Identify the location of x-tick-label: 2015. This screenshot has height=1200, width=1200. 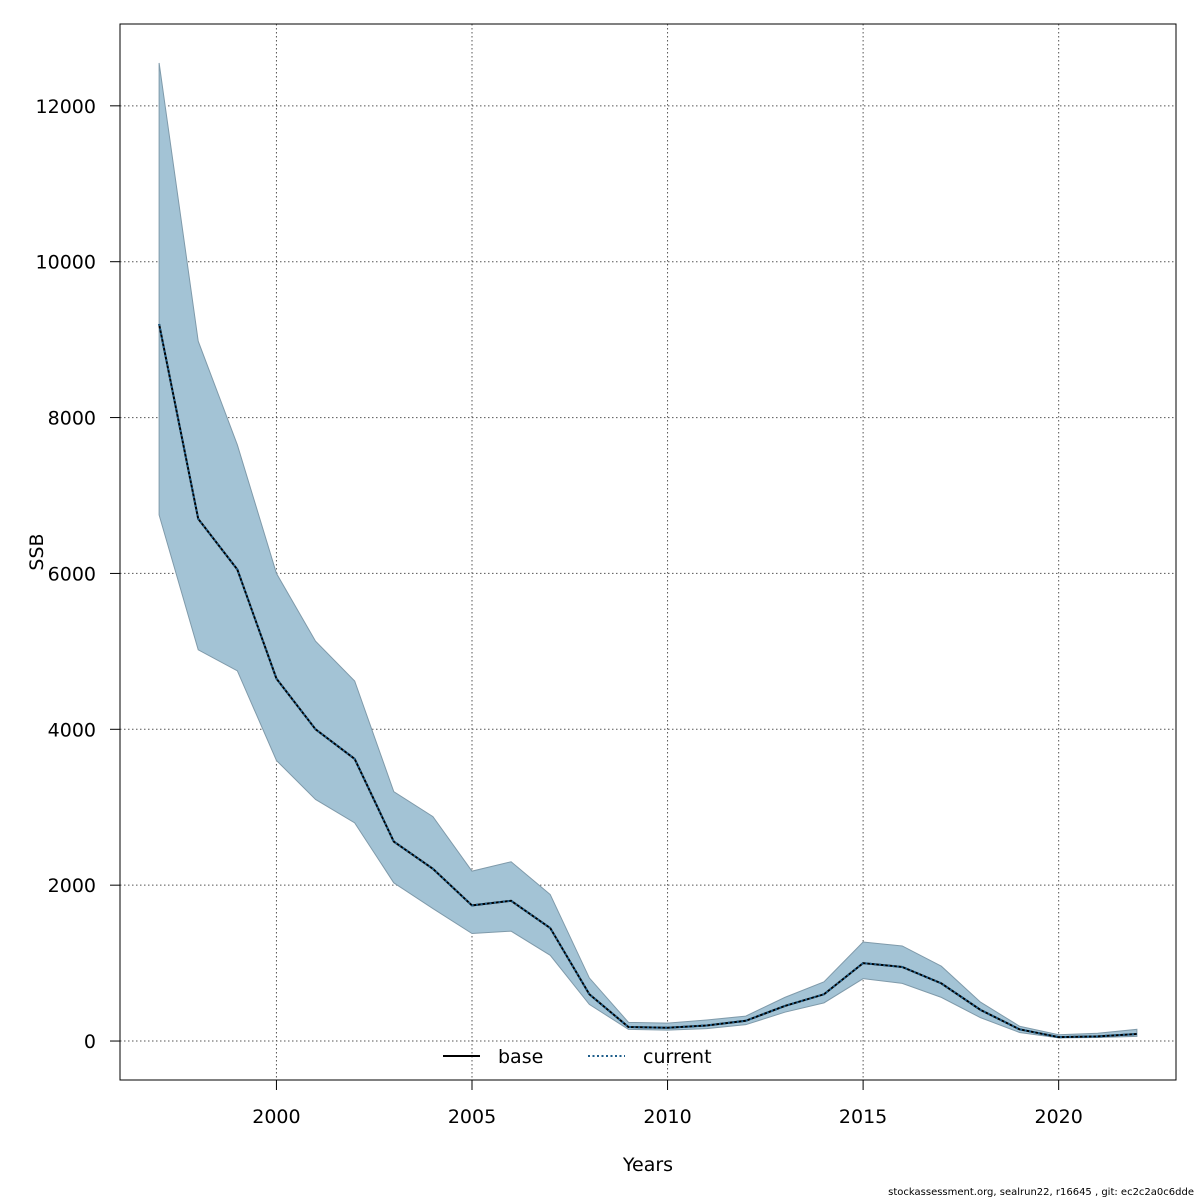
(863, 1117).